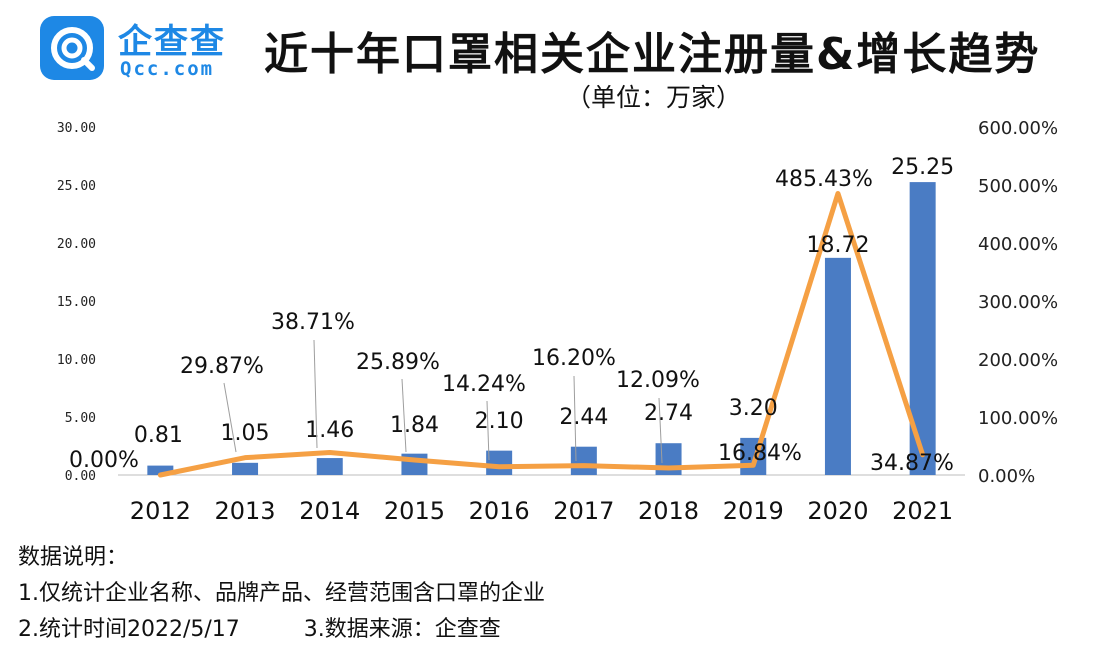  I want to click on growth-value-label: 25.89%, so click(398, 362).